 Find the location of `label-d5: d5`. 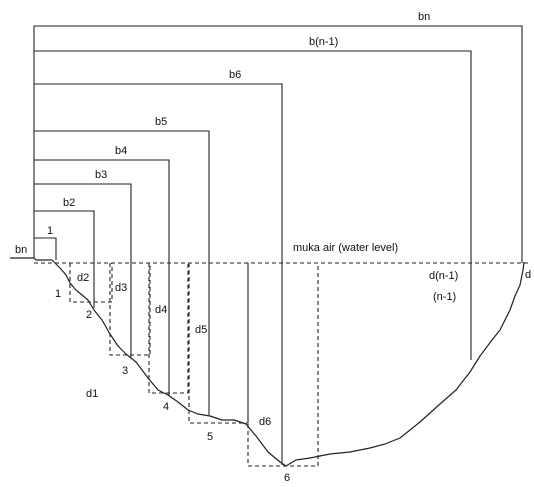

label-d5: d5 is located at coordinates (201, 330).